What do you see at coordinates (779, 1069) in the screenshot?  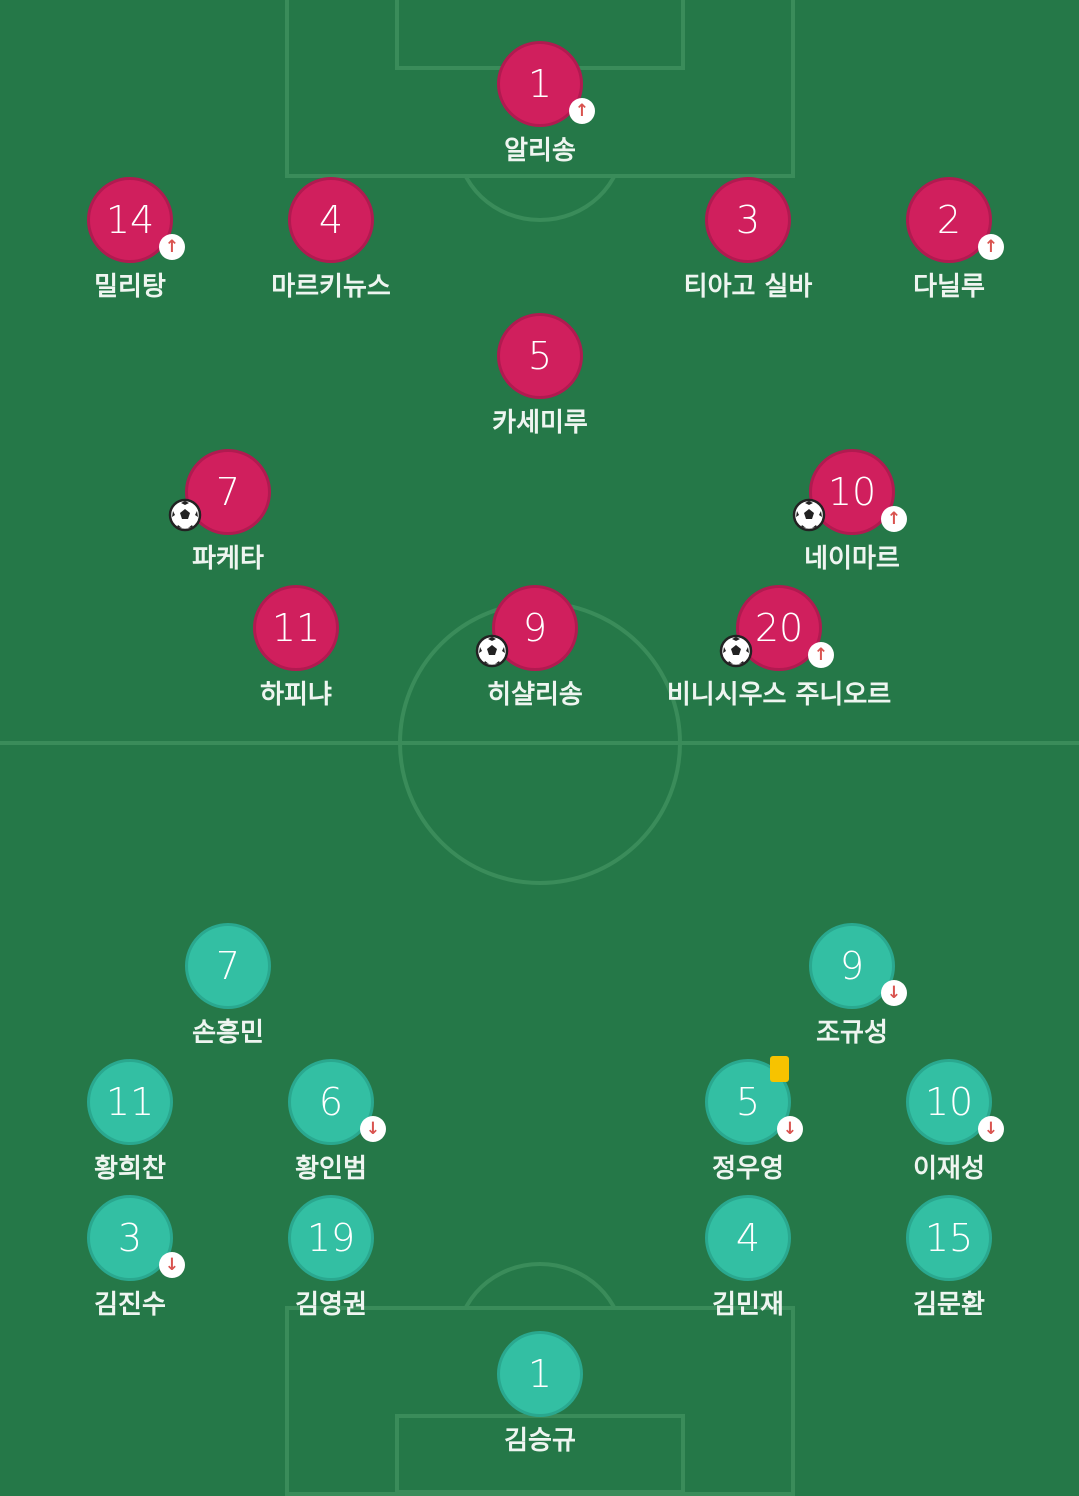 I see `yellow-card-icon` at bounding box center [779, 1069].